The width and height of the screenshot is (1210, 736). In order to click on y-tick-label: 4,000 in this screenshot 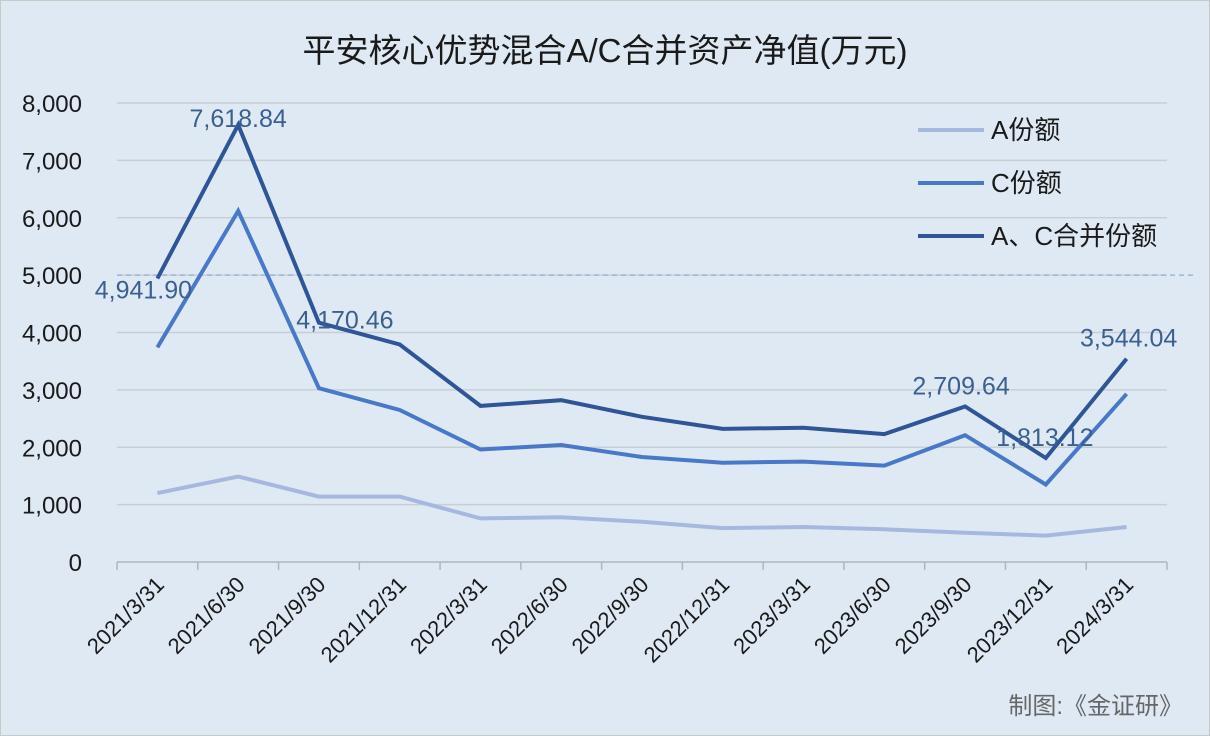, I will do `click(52, 334)`.